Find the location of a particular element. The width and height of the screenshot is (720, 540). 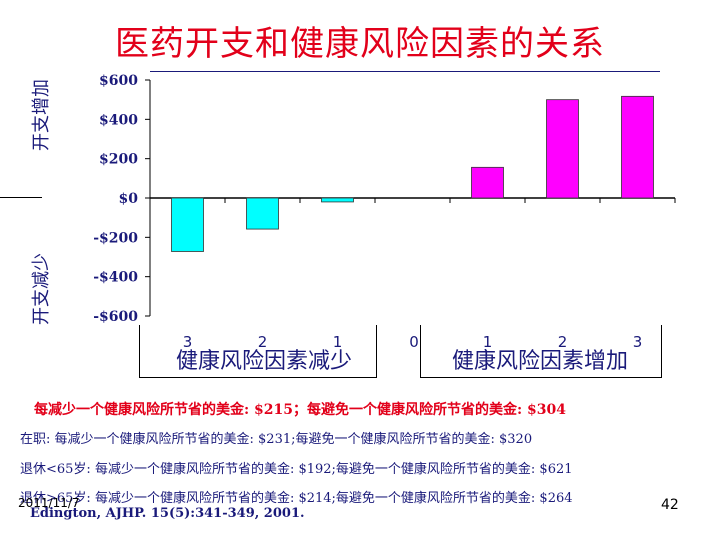

decrease-group-label: 健康风险因素减少 is located at coordinates (264, 361).